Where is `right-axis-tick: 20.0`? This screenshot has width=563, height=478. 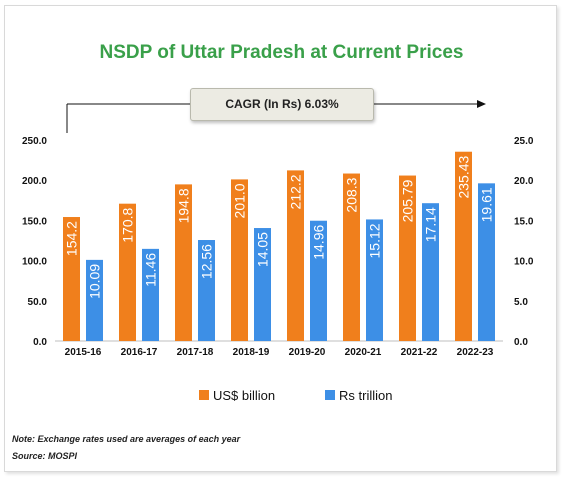
right-axis-tick: 20.0 is located at coordinates (524, 181).